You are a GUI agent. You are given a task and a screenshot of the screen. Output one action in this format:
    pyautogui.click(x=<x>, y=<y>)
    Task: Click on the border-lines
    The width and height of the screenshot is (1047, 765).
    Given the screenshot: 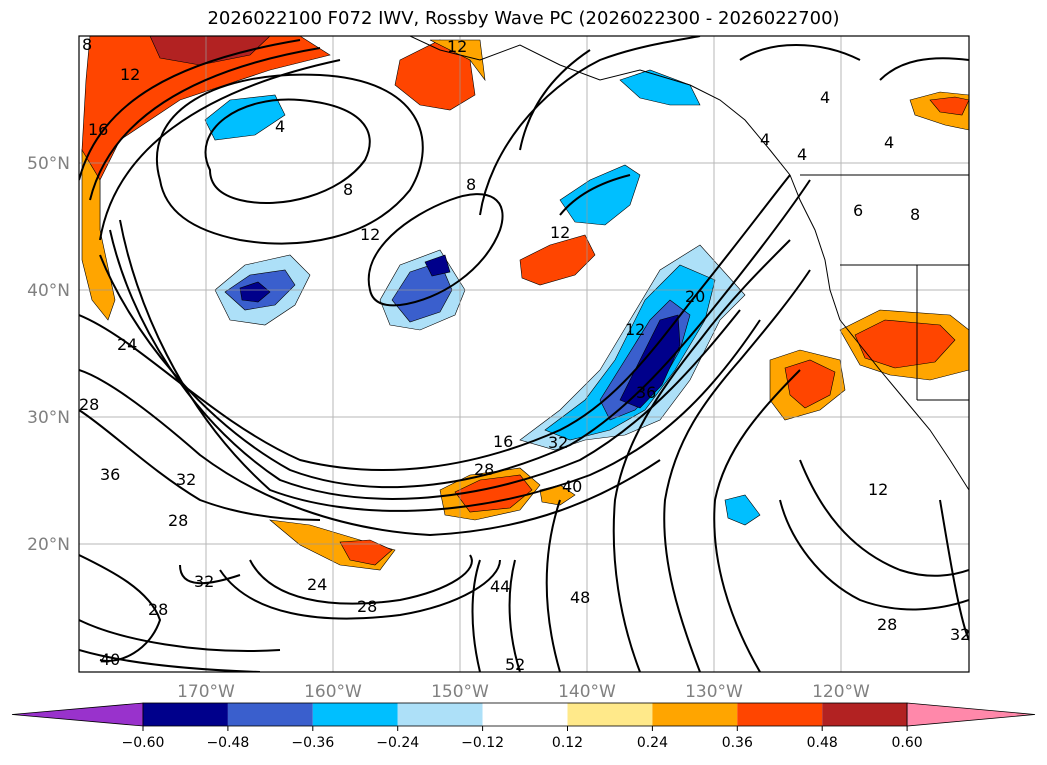 What is the action you would take?
    pyautogui.click(x=884, y=287)
    